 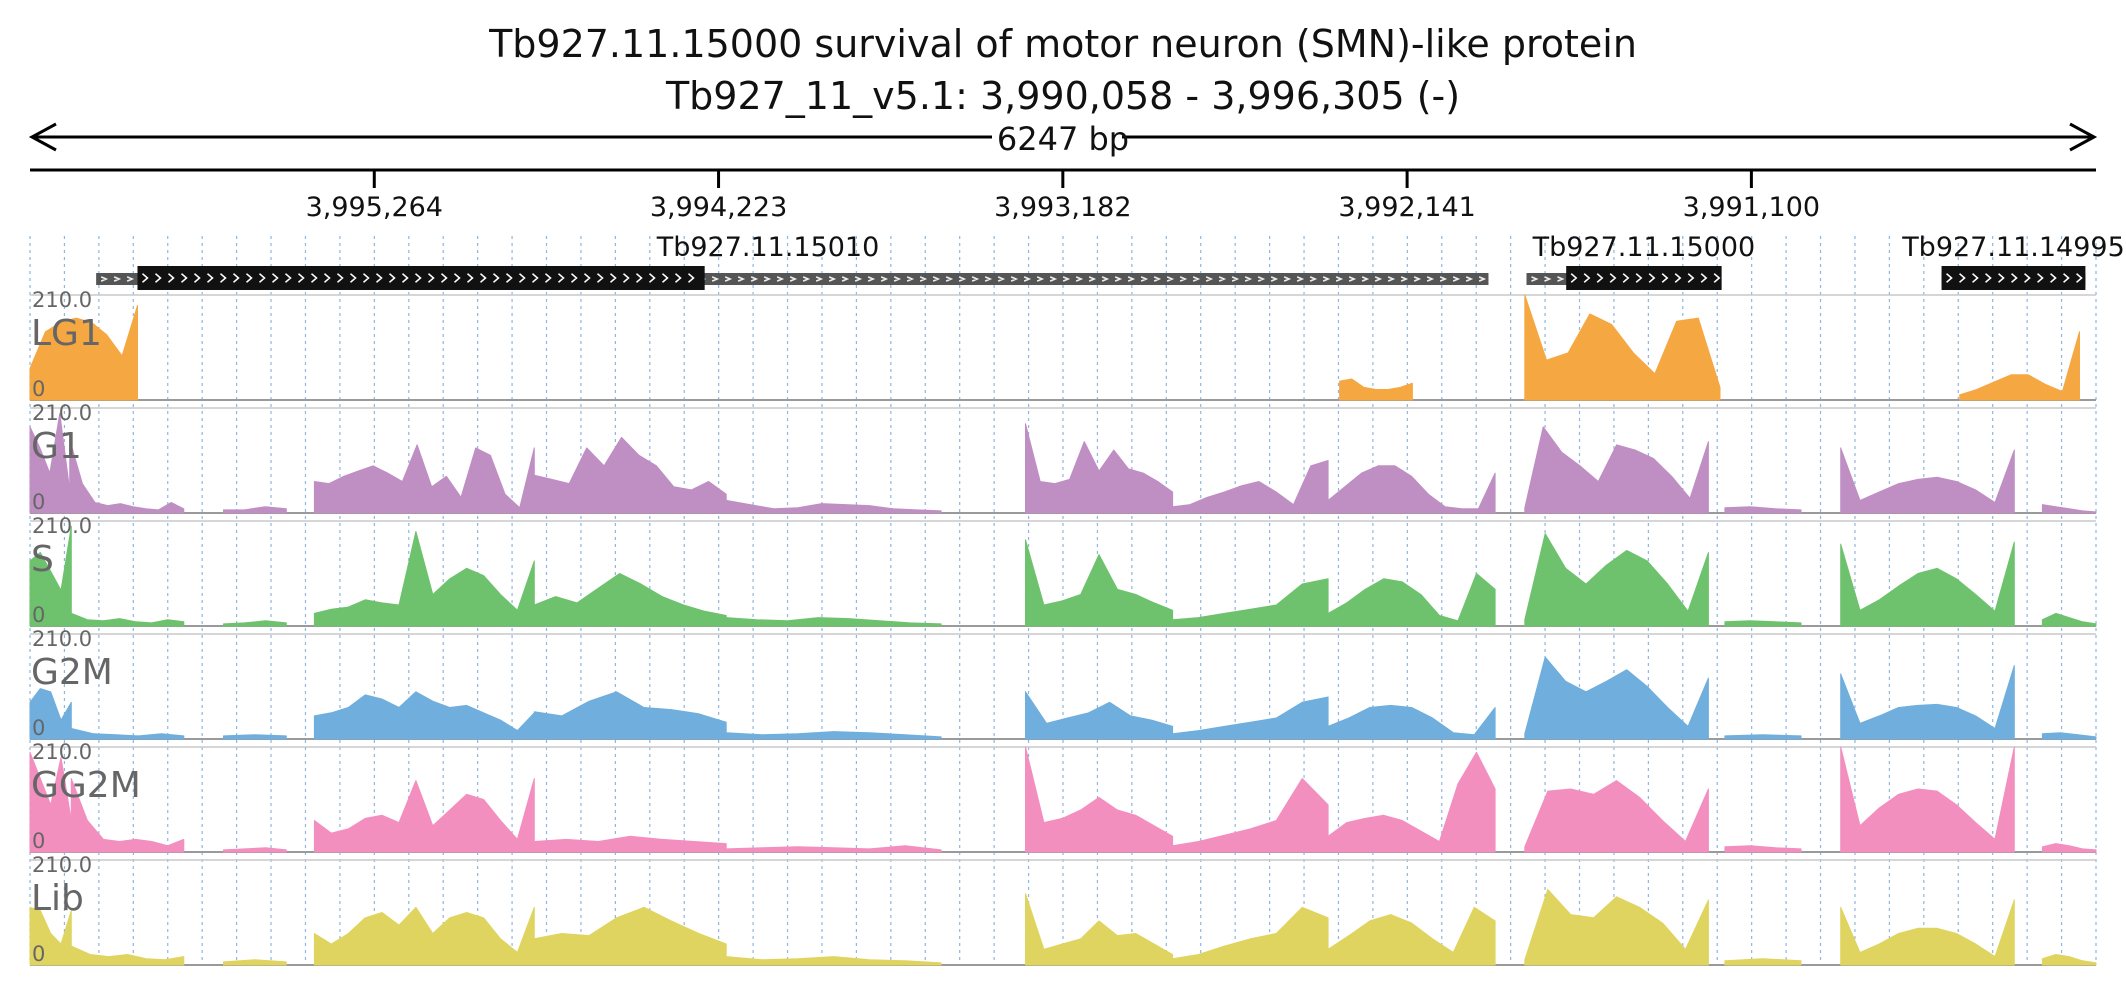 I want to click on track-s: 210.0 0 S, so click(x=1063, y=570).